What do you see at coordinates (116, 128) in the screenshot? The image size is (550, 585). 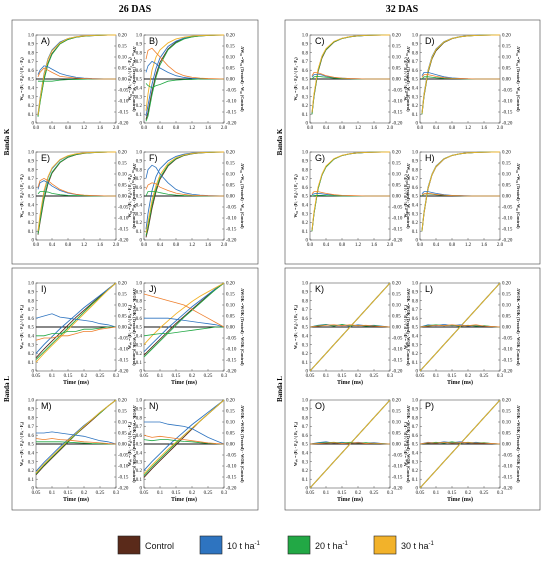 I see `x-tick-label: 2.0` at bounding box center [116, 128].